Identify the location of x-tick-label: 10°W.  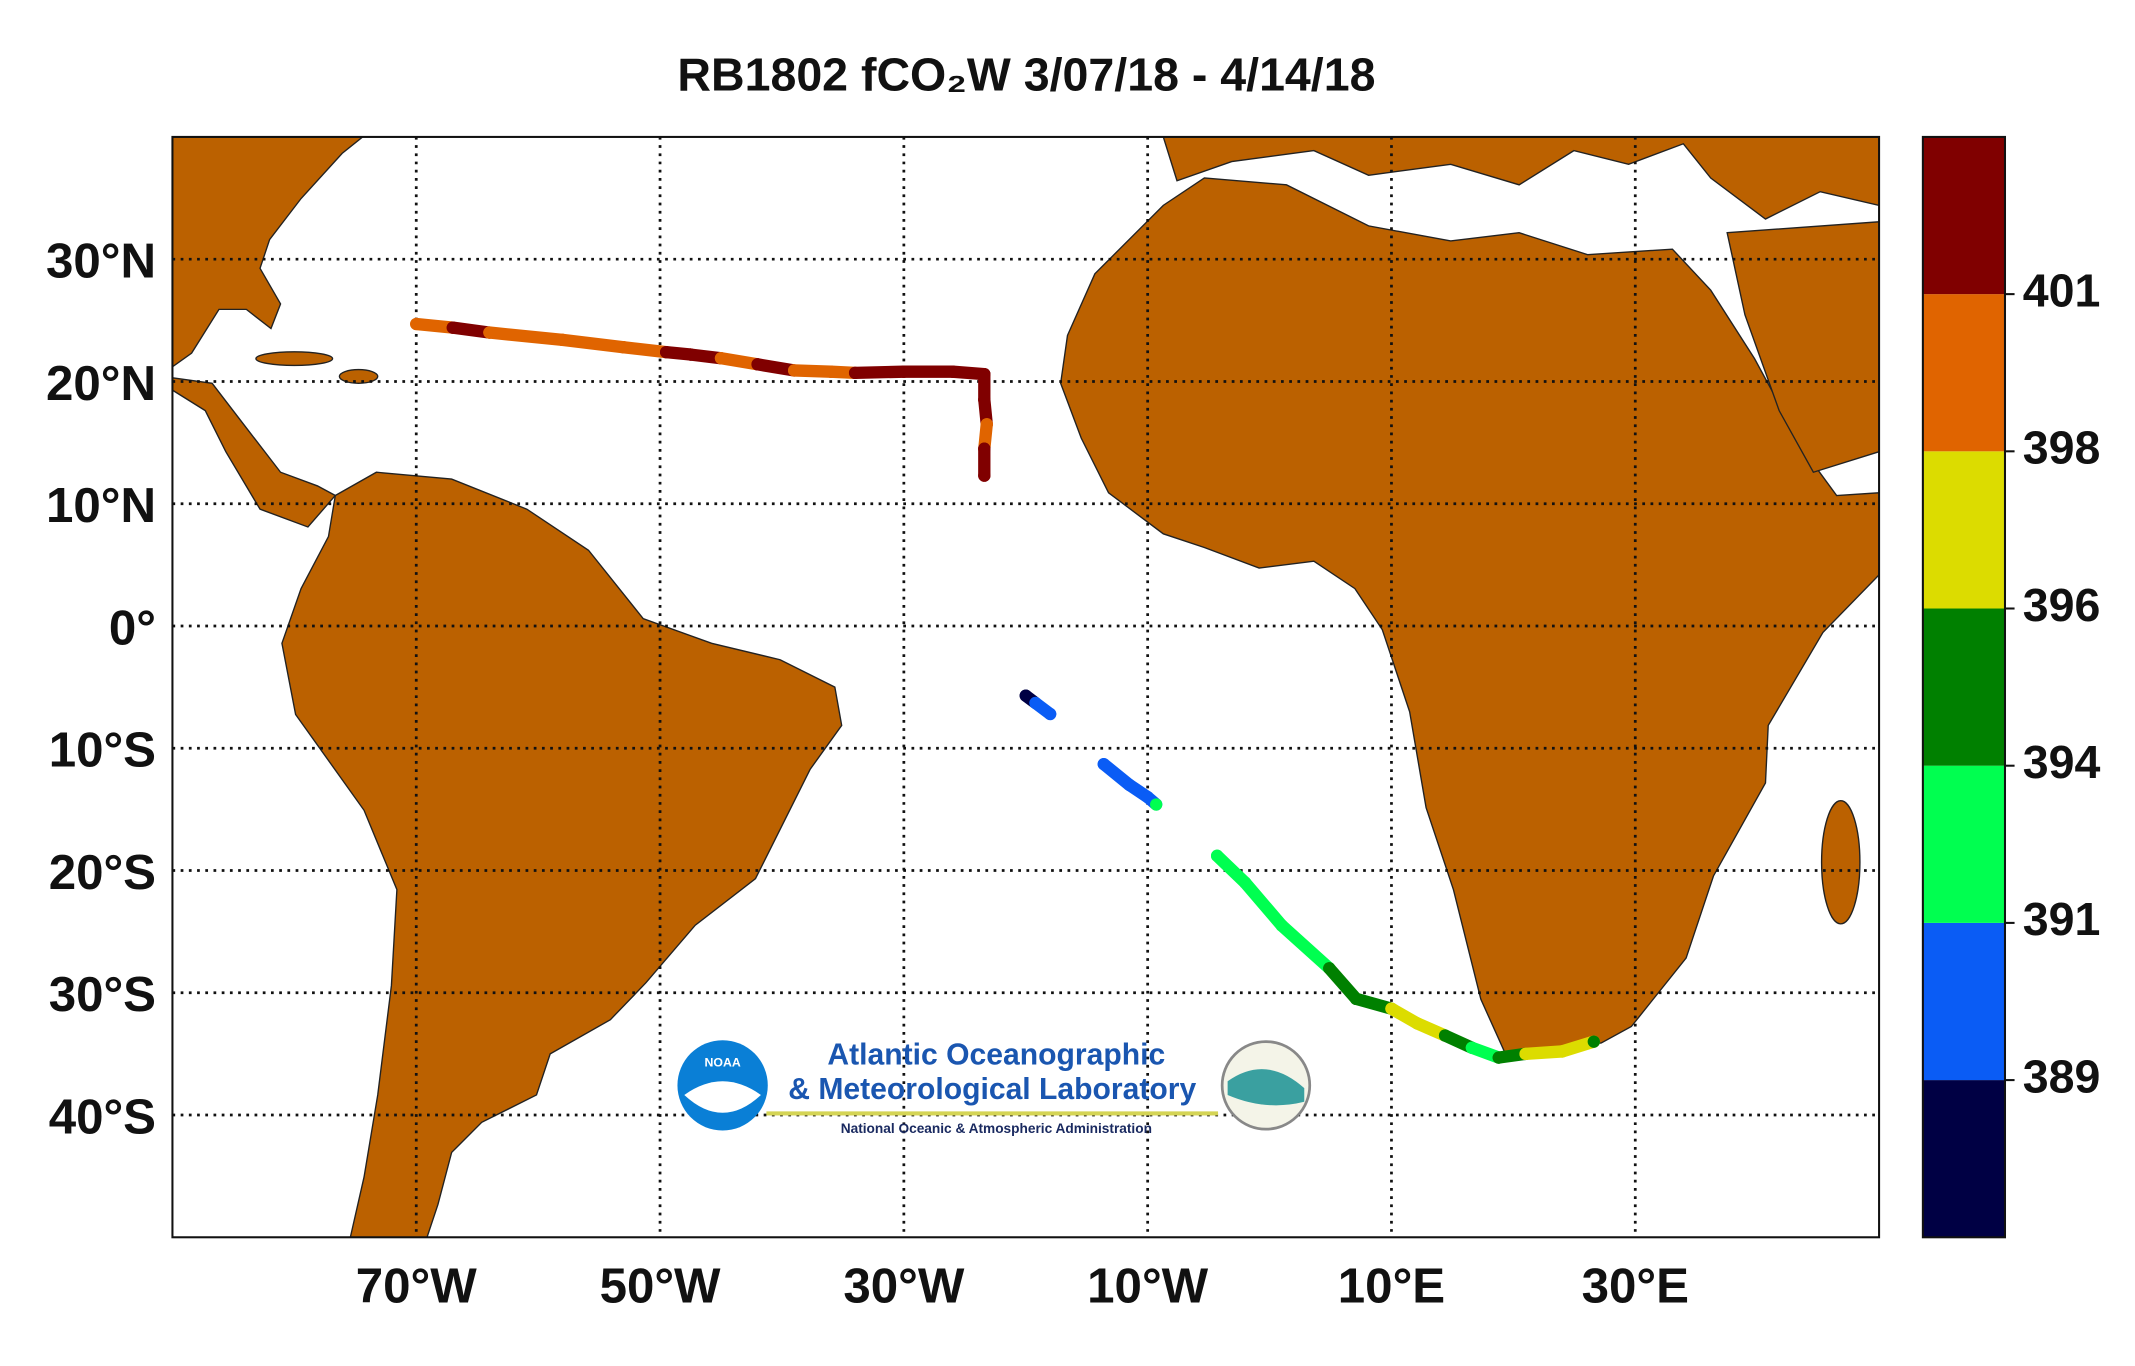
(1147, 1285).